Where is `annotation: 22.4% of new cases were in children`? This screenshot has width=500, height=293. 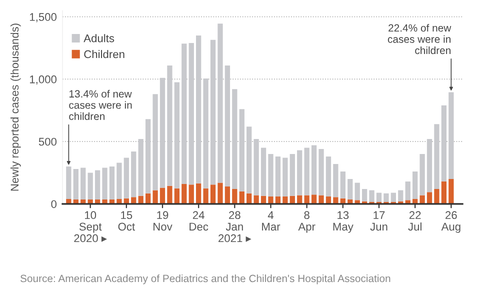 annotation: 22.4% of new cases were in children is located at coordinates (420, 39).